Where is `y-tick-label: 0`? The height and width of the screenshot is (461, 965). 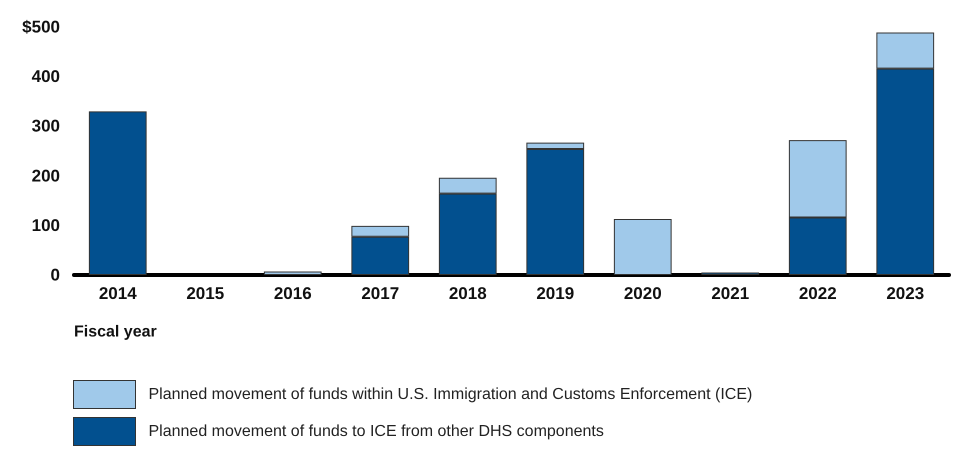 y-tick-label: 0 is located at coordinates (55, 275).